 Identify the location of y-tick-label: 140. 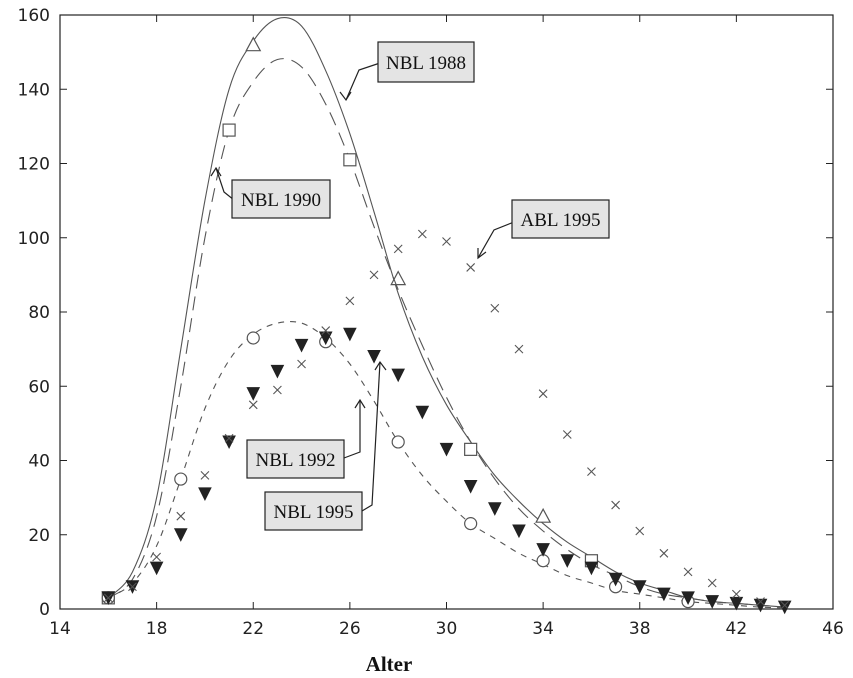
(34, 90).